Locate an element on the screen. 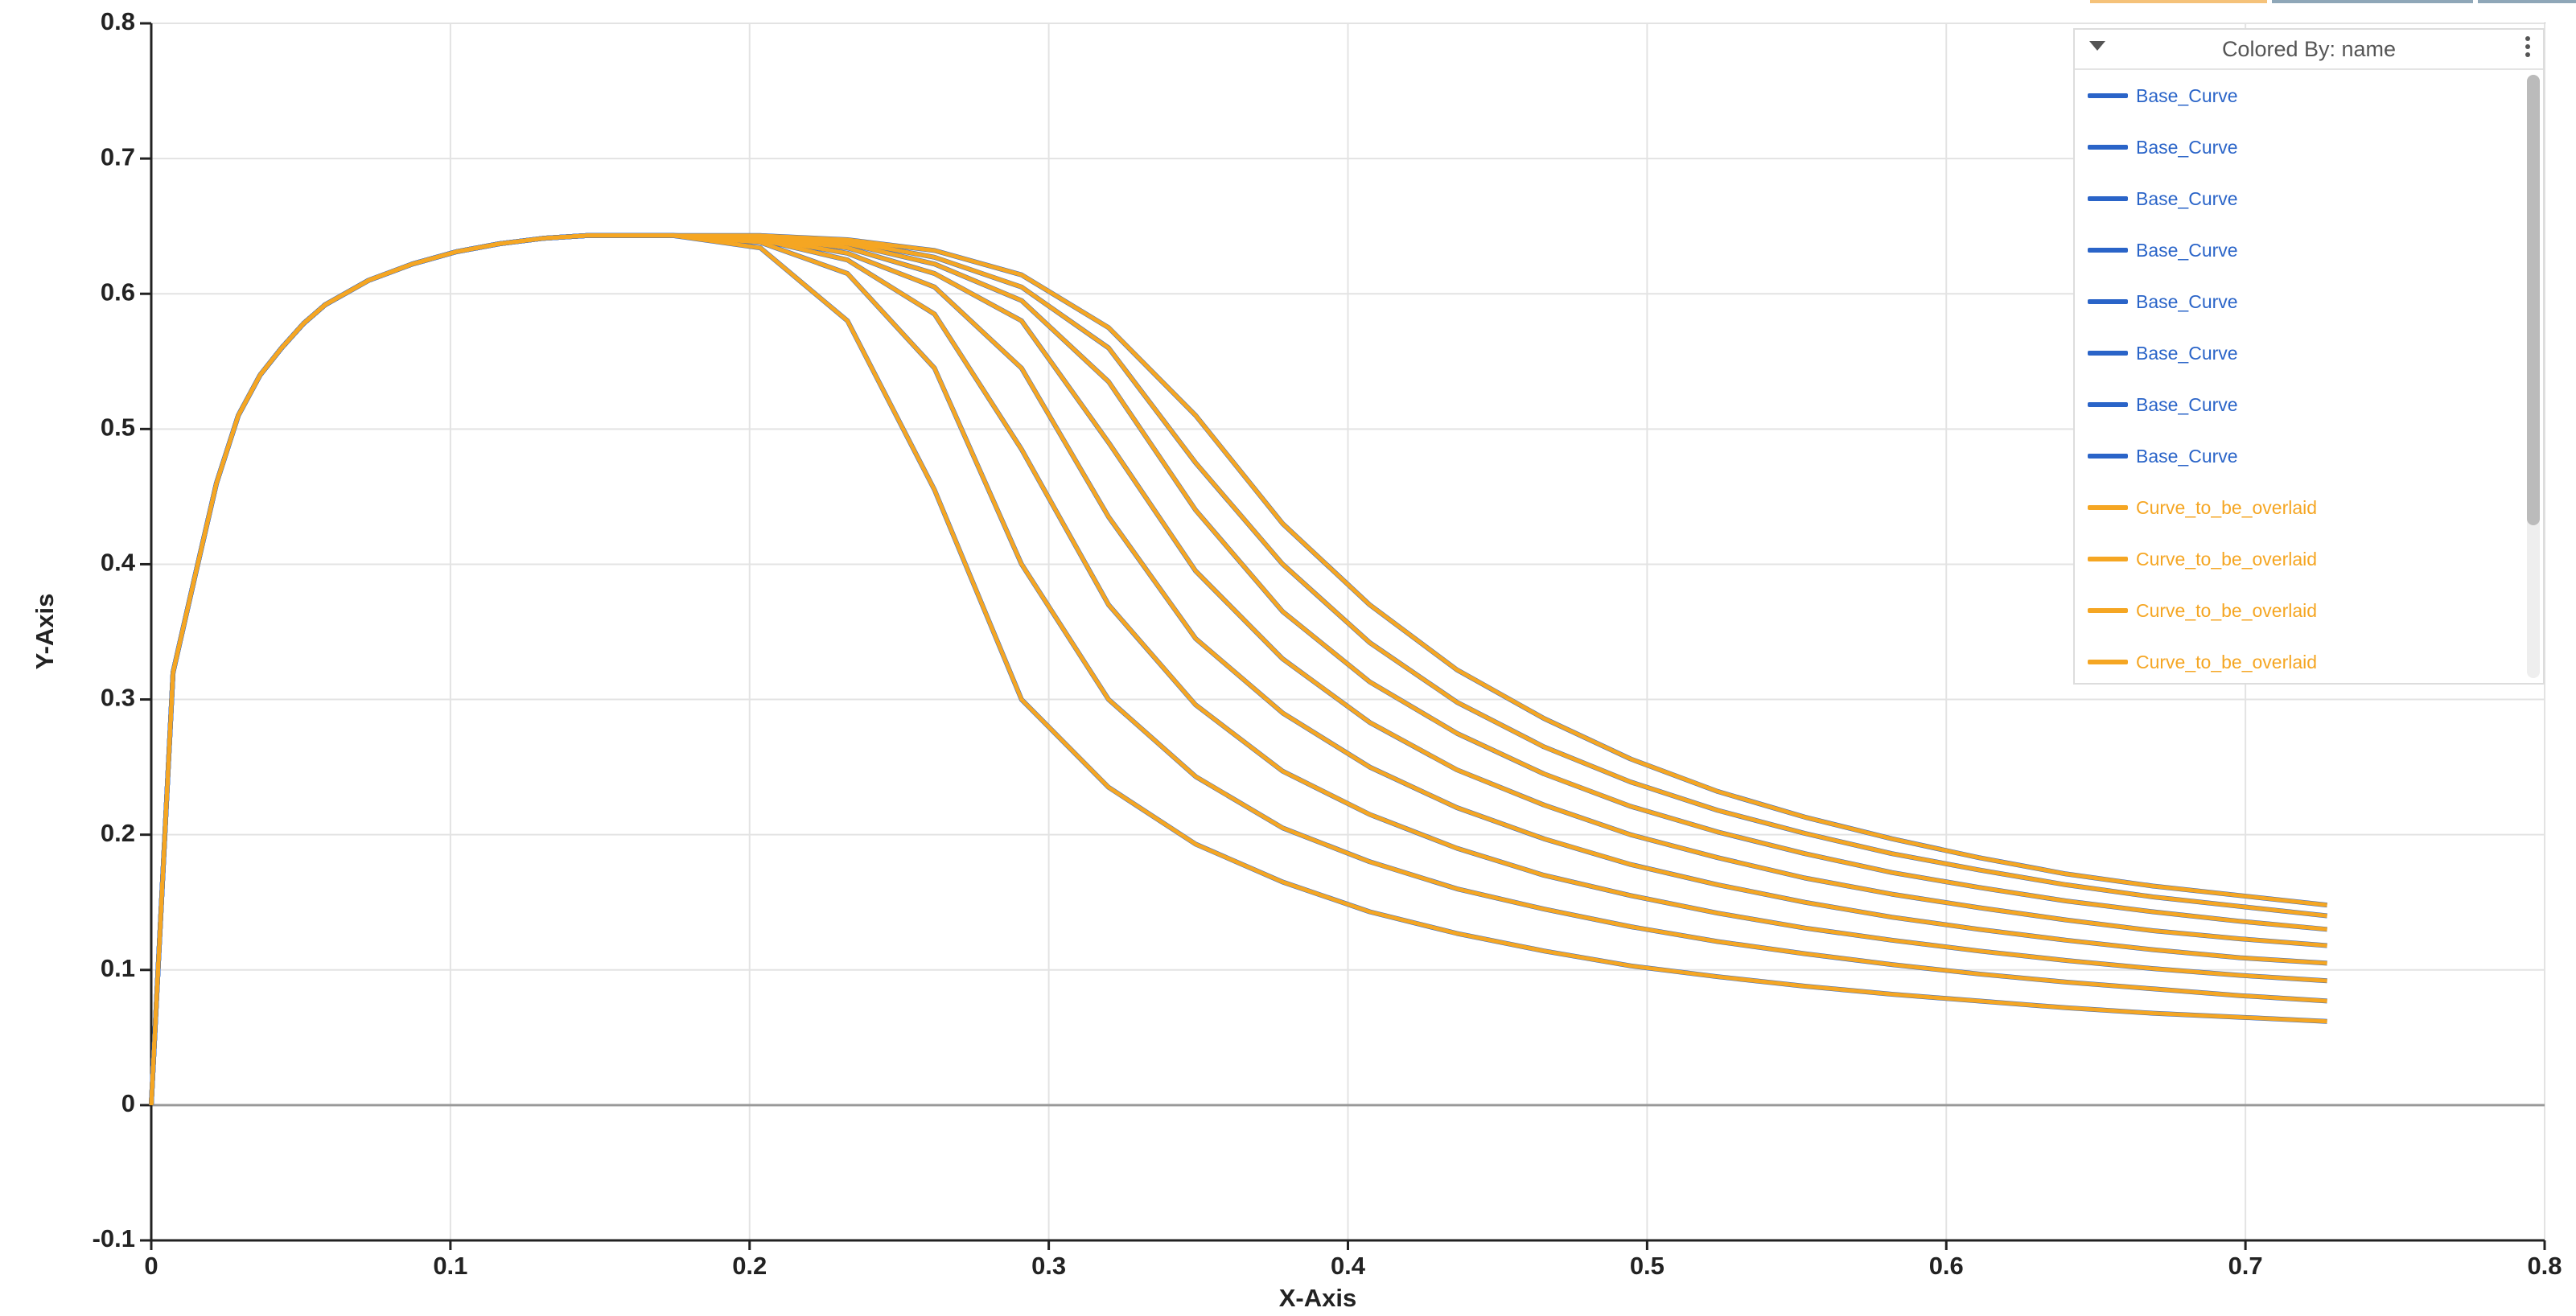  legend-header: Colored By: name is located at coordinates (2309, 50).